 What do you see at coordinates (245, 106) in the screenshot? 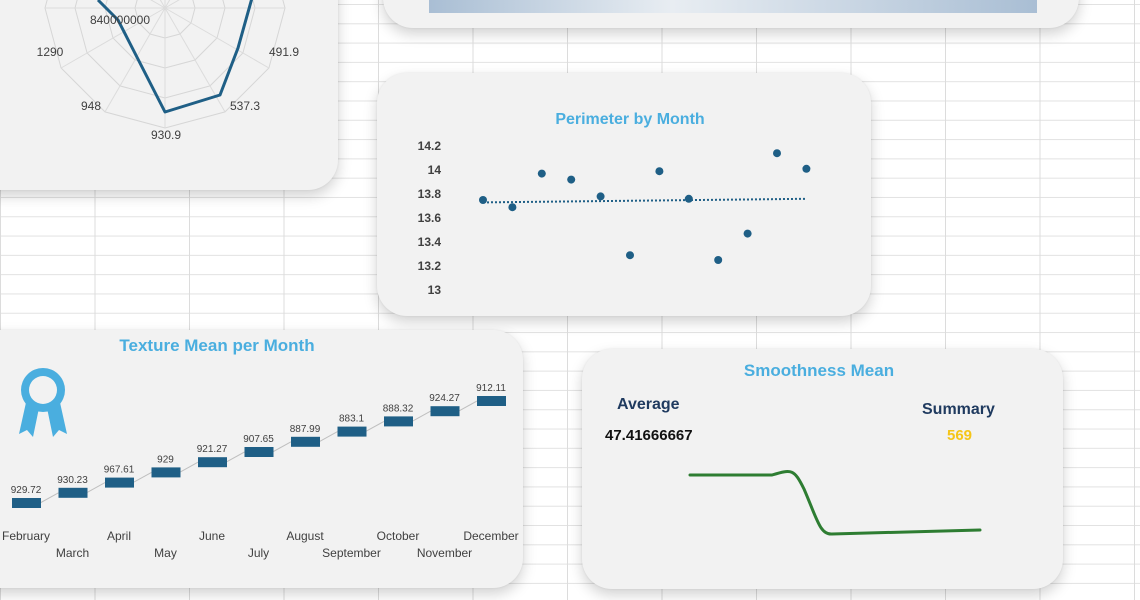
I see `radar-tick-label: 537.3` at bounding box center [245, 106].